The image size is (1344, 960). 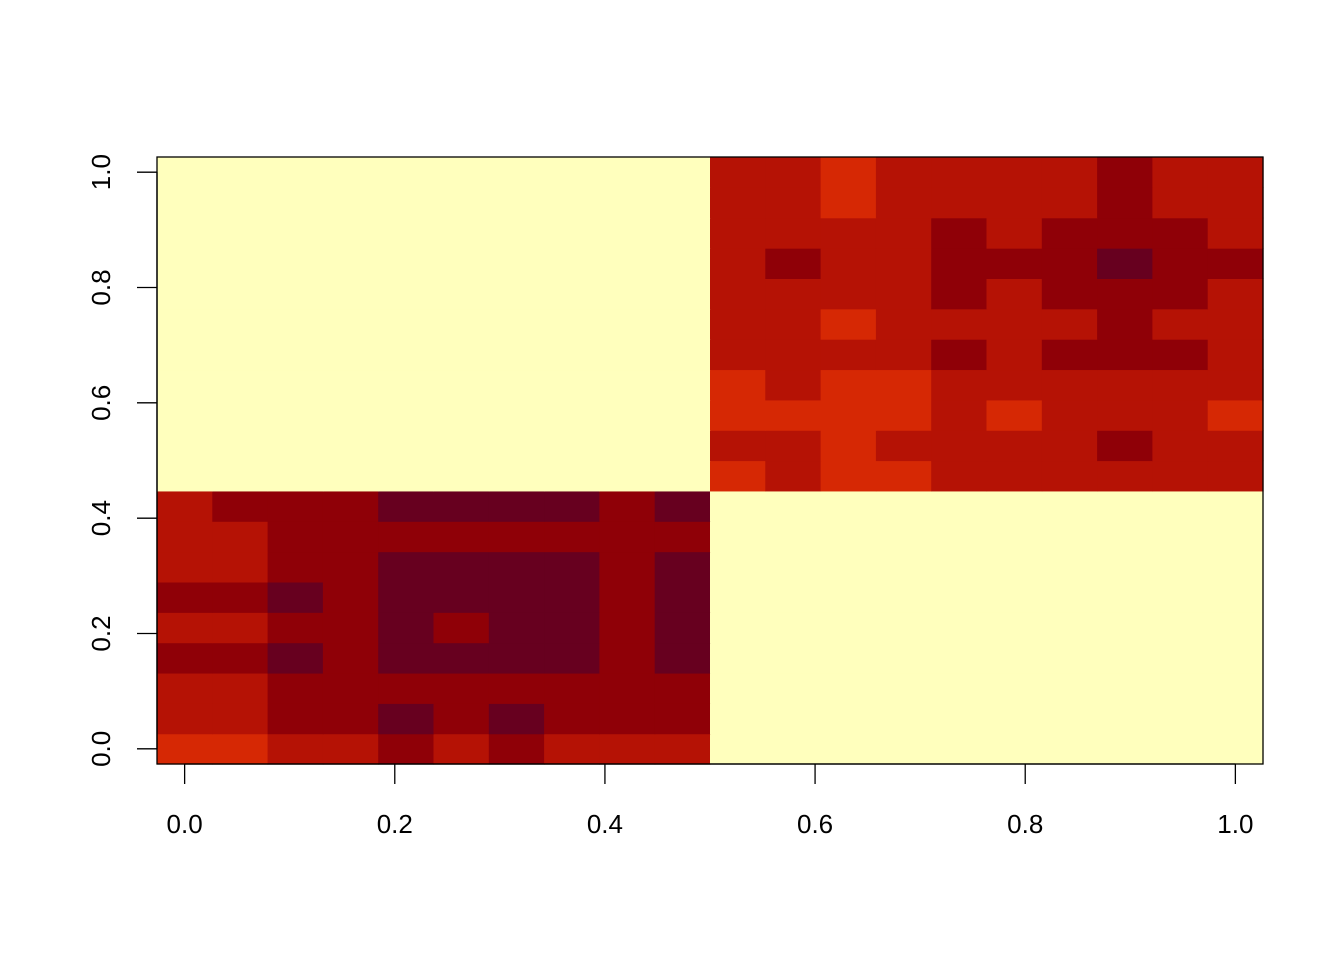 What do you see at coordinates (395, 824) in the screenshot?
I see `x-tick-label: 0.2` at bounding box center [395, 824].